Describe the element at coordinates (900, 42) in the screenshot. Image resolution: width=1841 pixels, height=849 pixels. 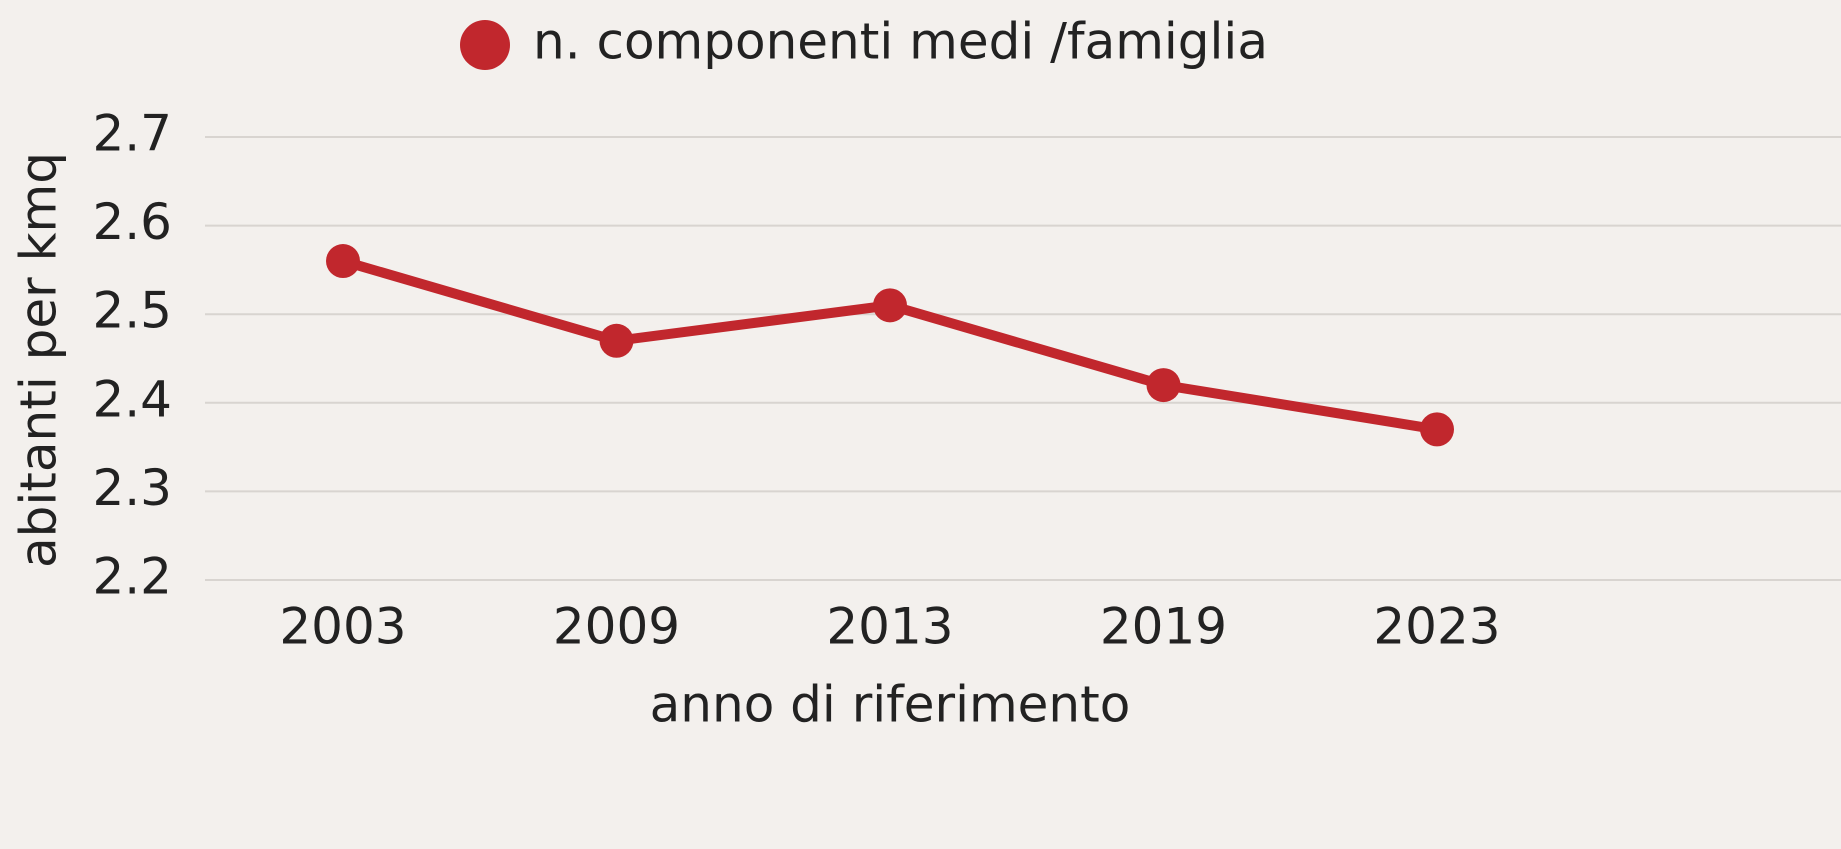
I see `legend-label: n. componenti medi /famiglia` at that location.